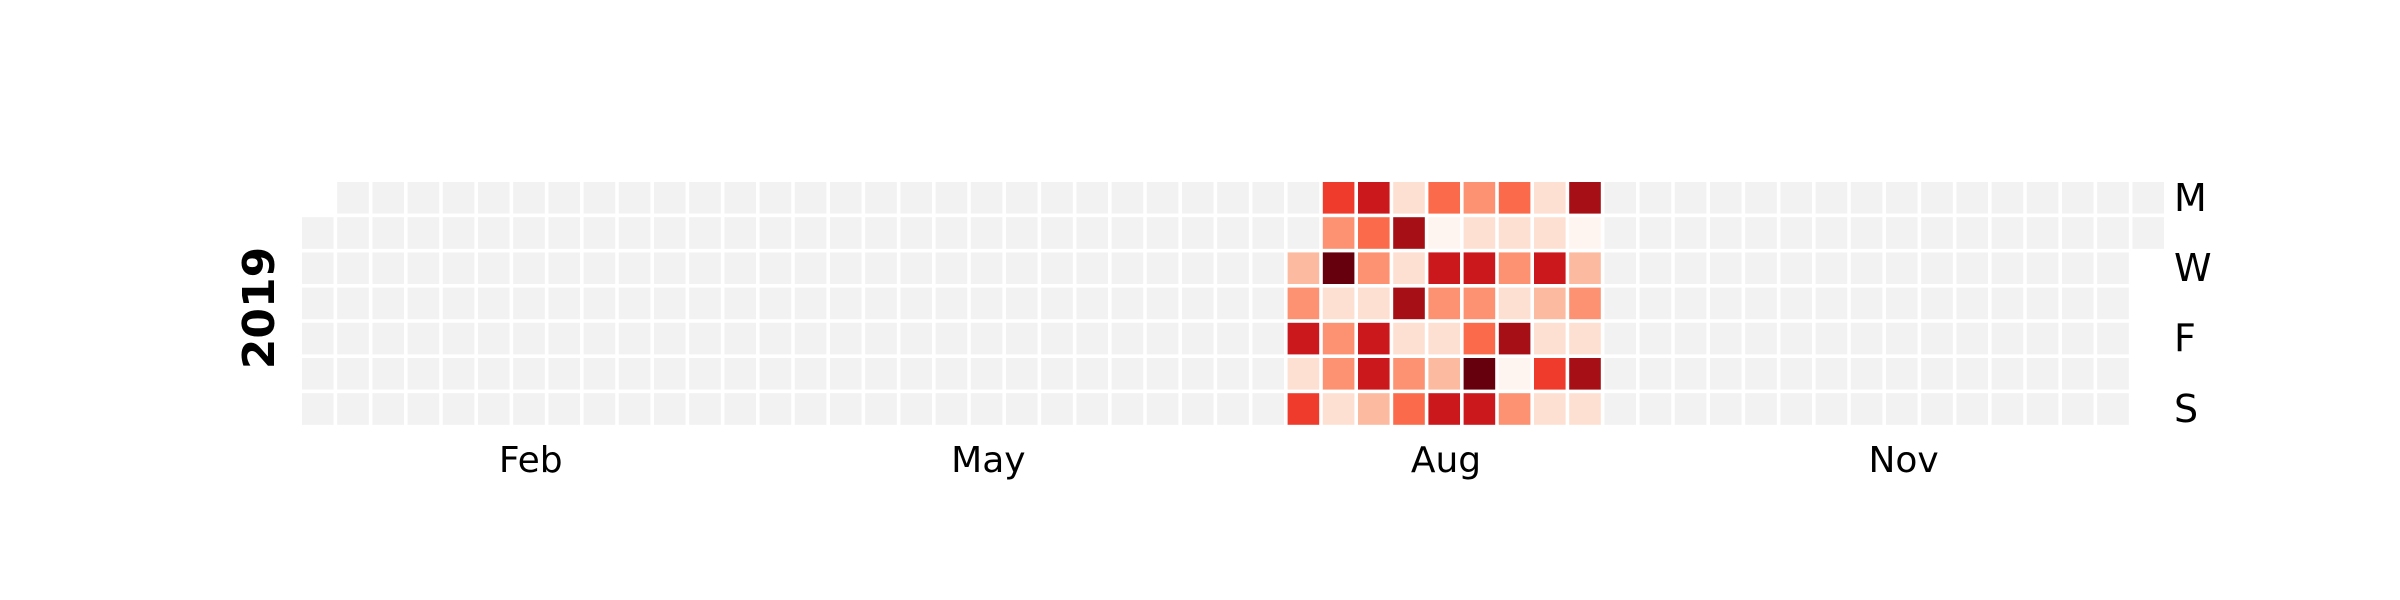  Describe the element at coordinates (259, 308) in the screenshot. I see `year-label: 2019` at that location.